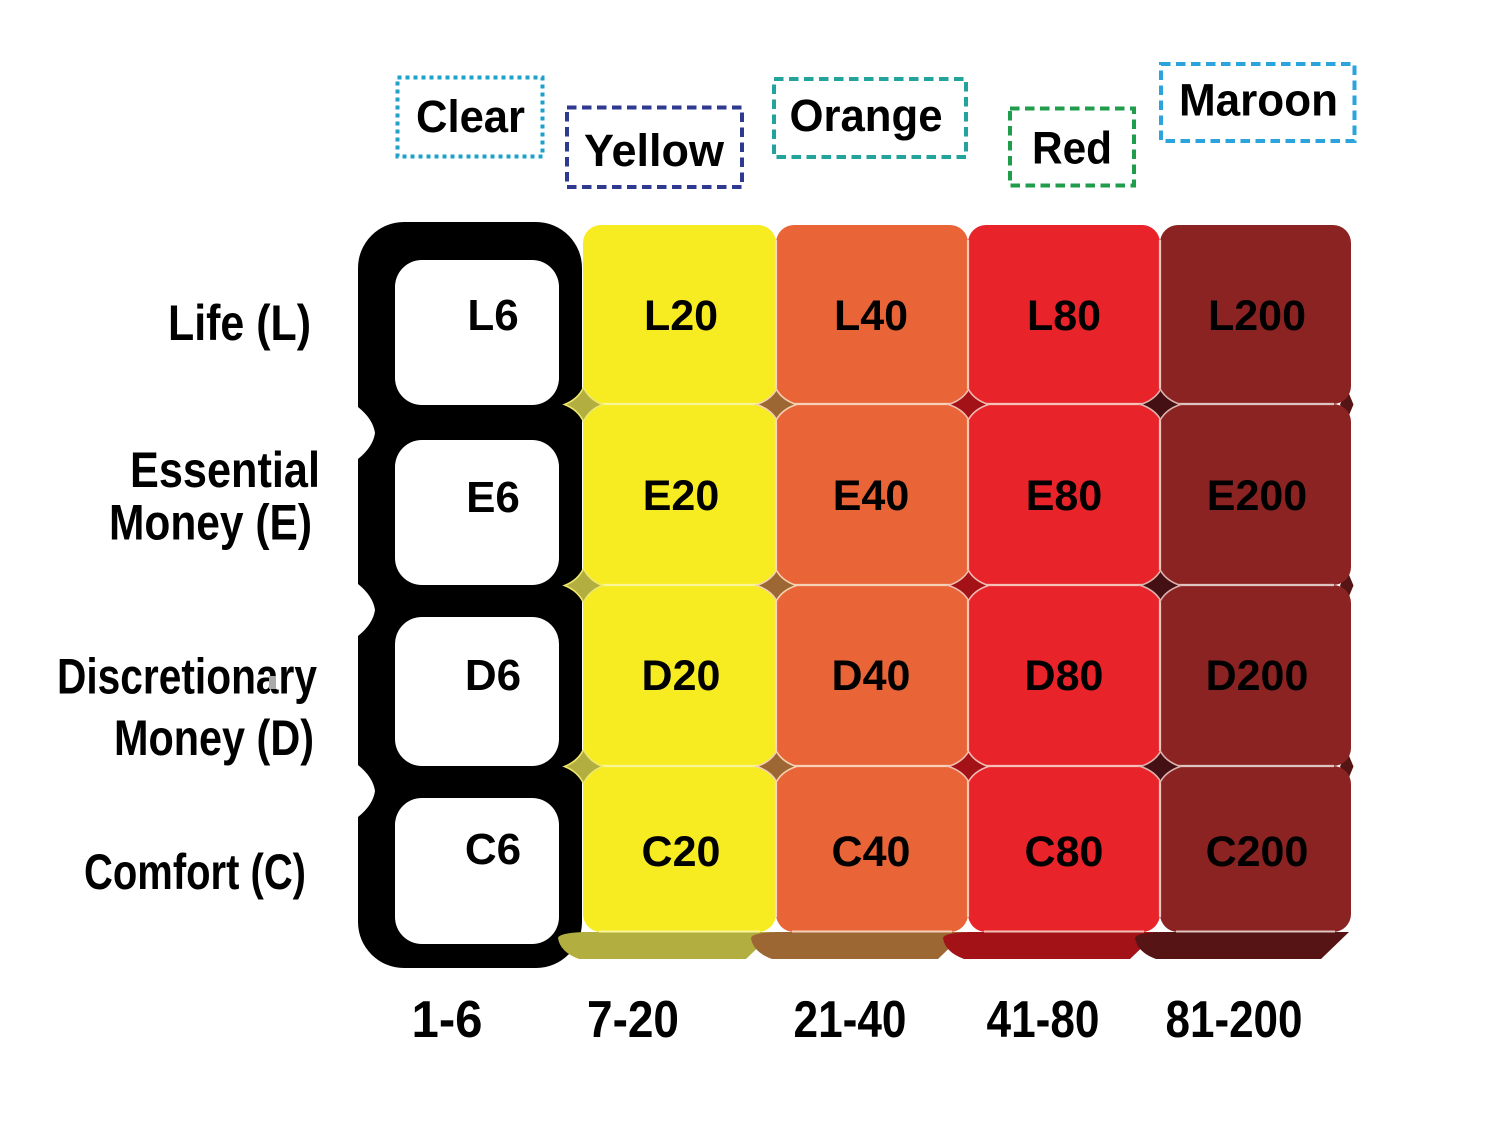 Image resolution: width=1512 pixels, height=1131 pixels. What do you see at coordinates (866, 115) in the screenshot?
I see `svg-text: Orange` at bounding box center [866, 115].